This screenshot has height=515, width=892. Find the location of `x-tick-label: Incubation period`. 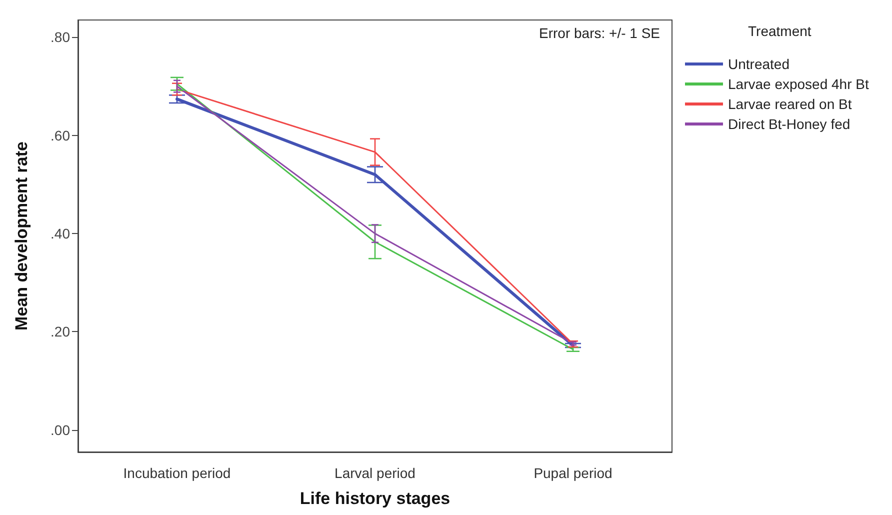

x-tick-label: Incubation period is located at coordinates (177, 473).